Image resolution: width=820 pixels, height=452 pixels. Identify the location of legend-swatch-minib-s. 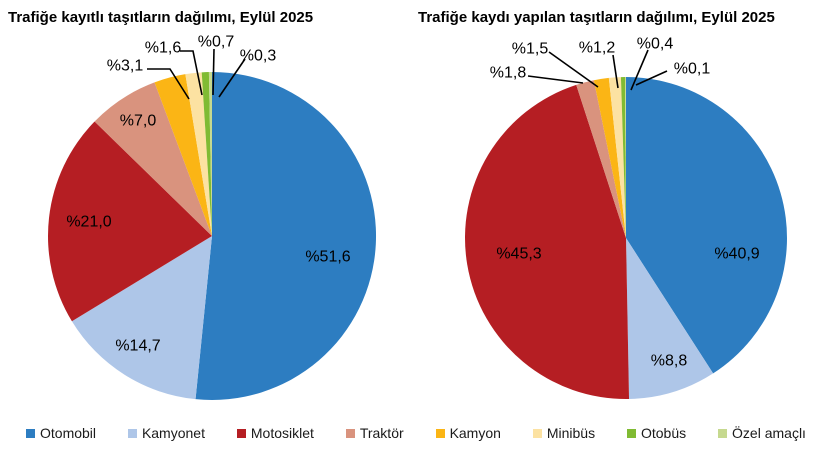
(537, 433).